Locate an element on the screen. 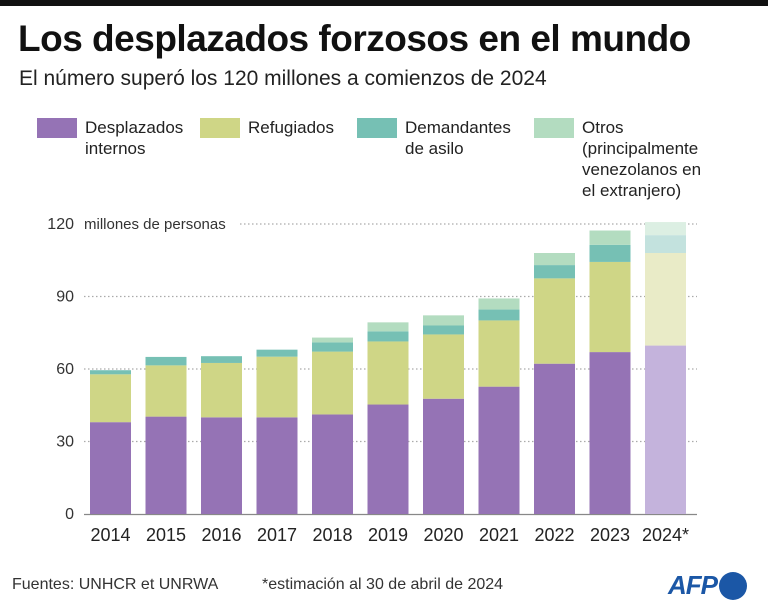  x-tick-label: 2019 is located at coordinates (388, 535).